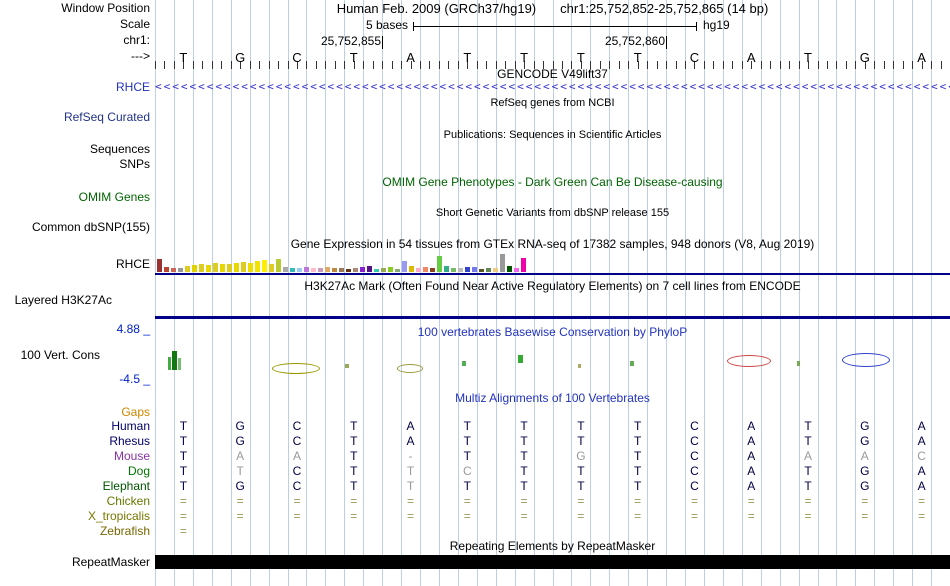  I want to click on multiz-row-zebrafish: =, so click(475, 532).